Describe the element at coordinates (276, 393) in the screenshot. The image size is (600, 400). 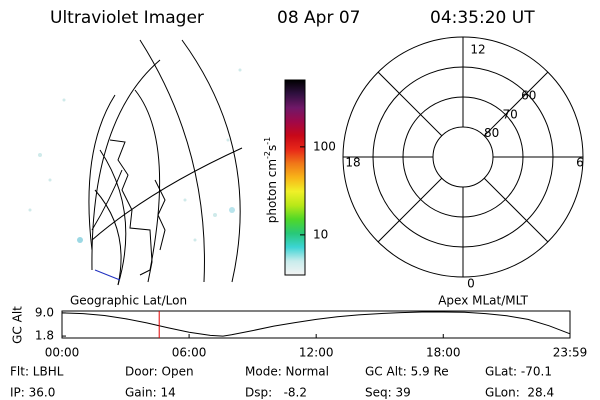
I see `info-field: Dsp: -8.2` at that location.